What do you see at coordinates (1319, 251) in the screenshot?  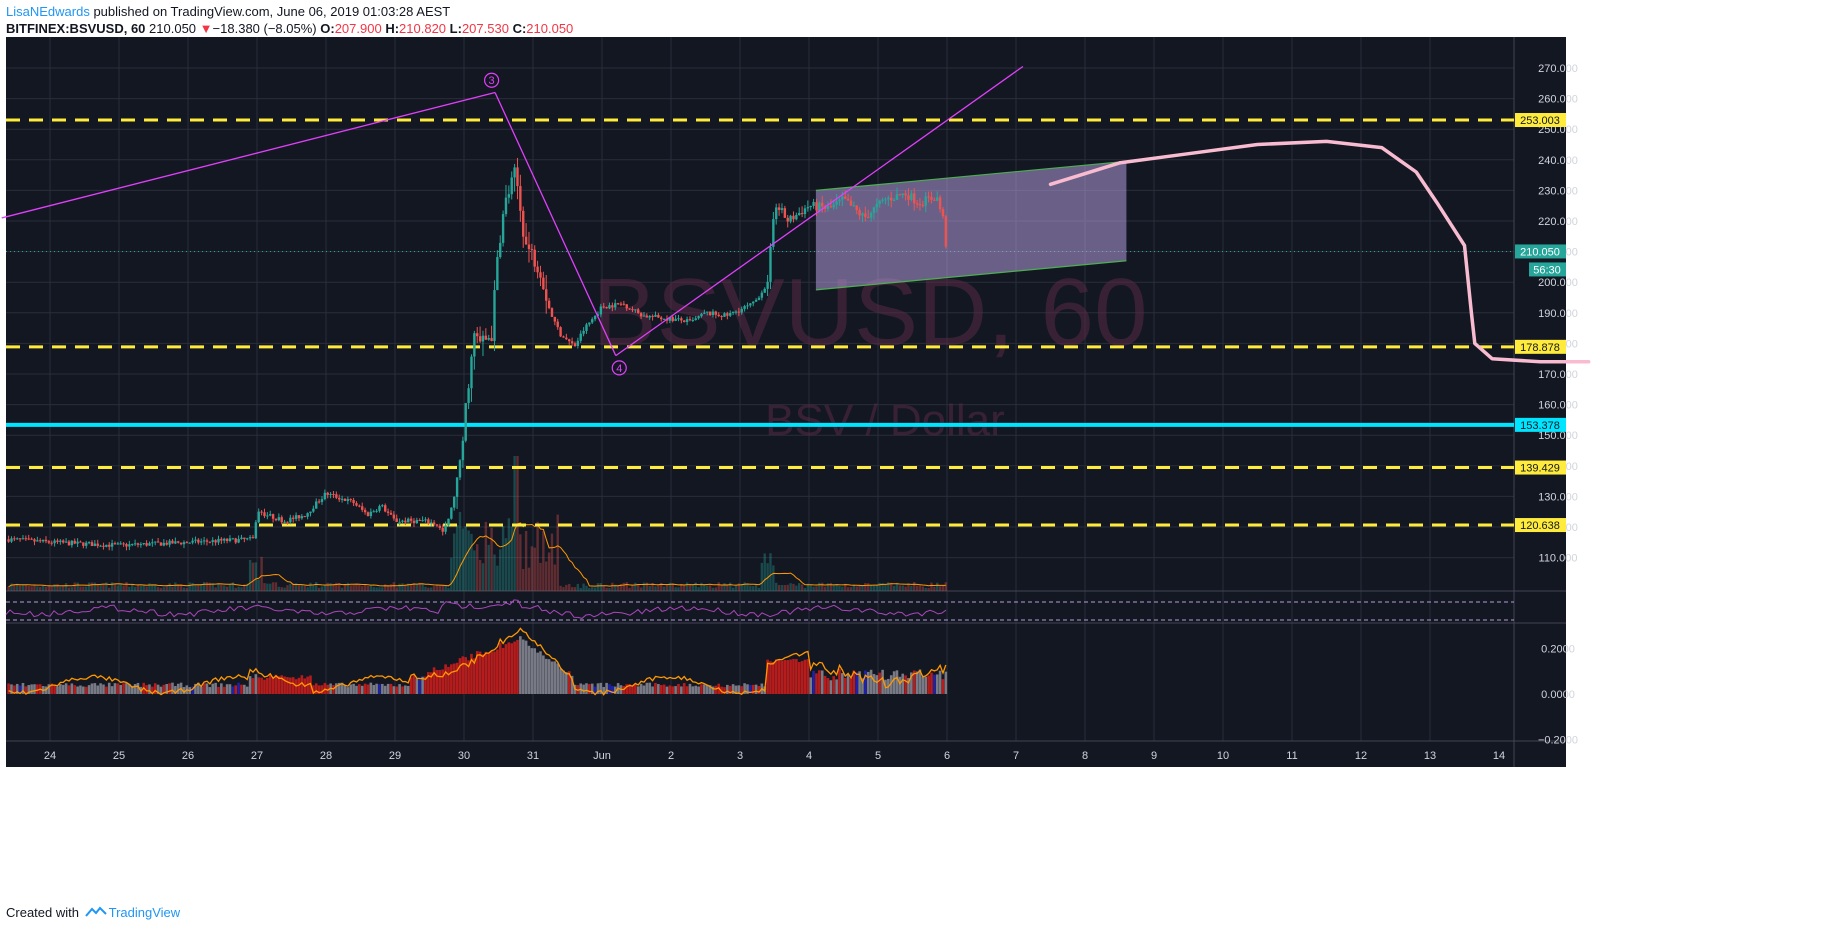 I see `projection-path` at bounding box center [1319, 251].